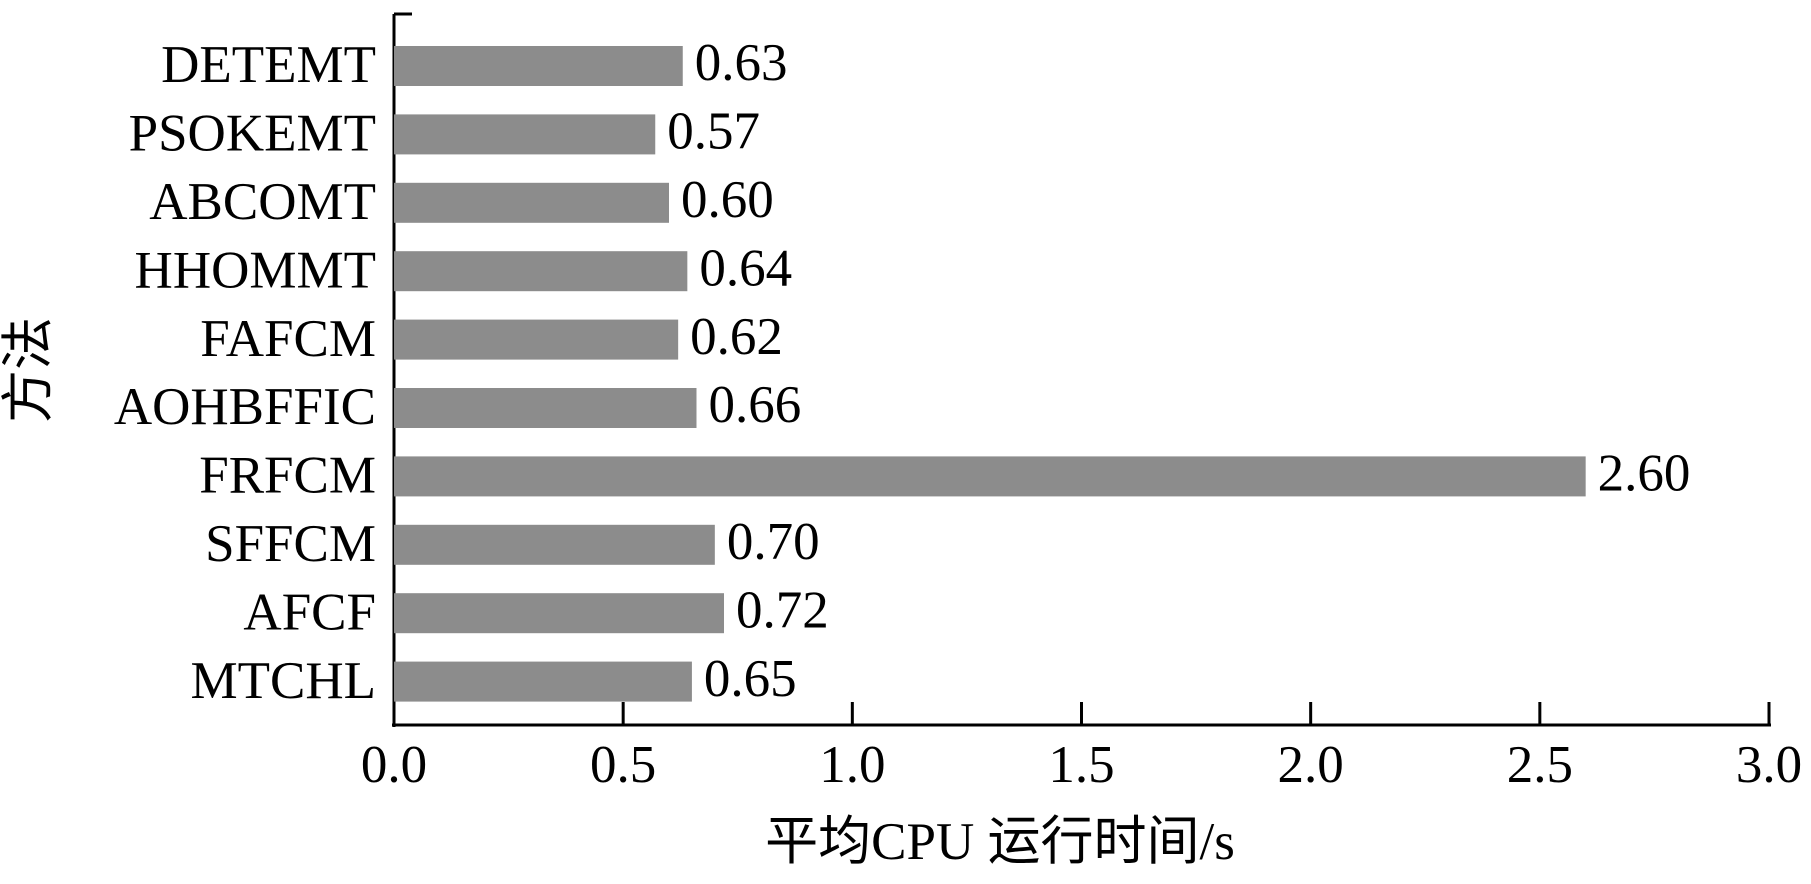  What do you see at coordinates (623, 765) in the screenshot?
I see `x-tick-label: 0.5` at bounding box center [623, 765].